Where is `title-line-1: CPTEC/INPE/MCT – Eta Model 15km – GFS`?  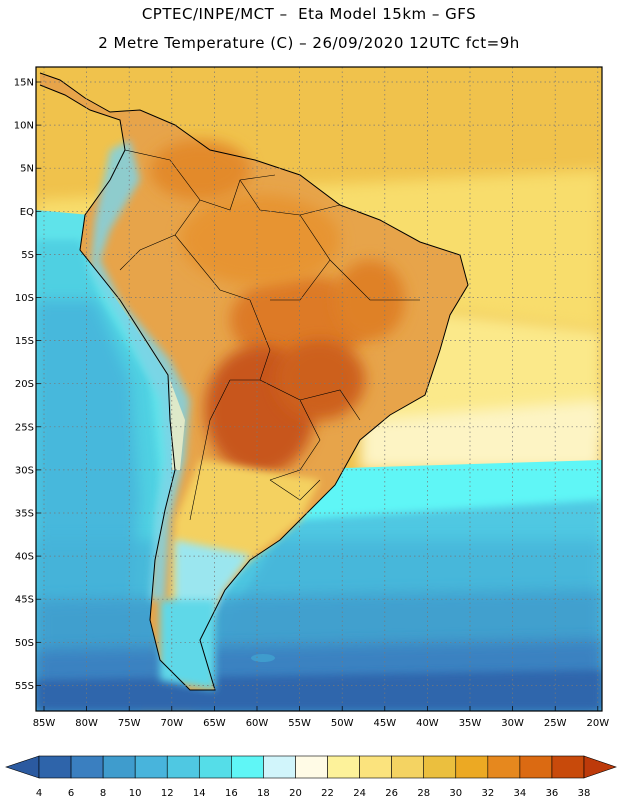 title-line-1: CPTEC/INPE/MCT – Eta Model 15km – GFS is located at coordinates (309, 14).